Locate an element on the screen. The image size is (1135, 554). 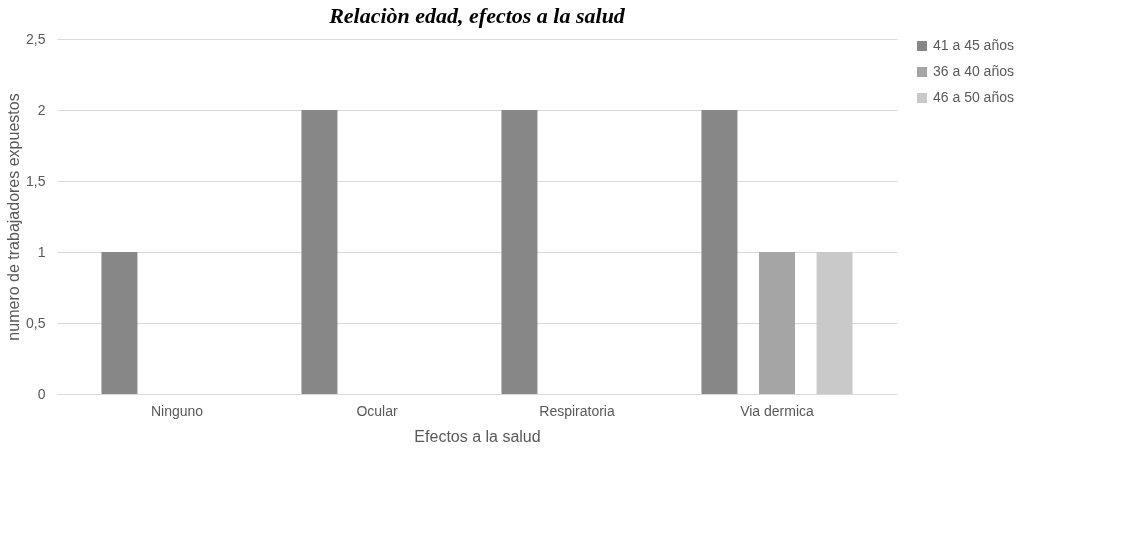
y-tick-label: 2 is located at coordinates (41, 109).